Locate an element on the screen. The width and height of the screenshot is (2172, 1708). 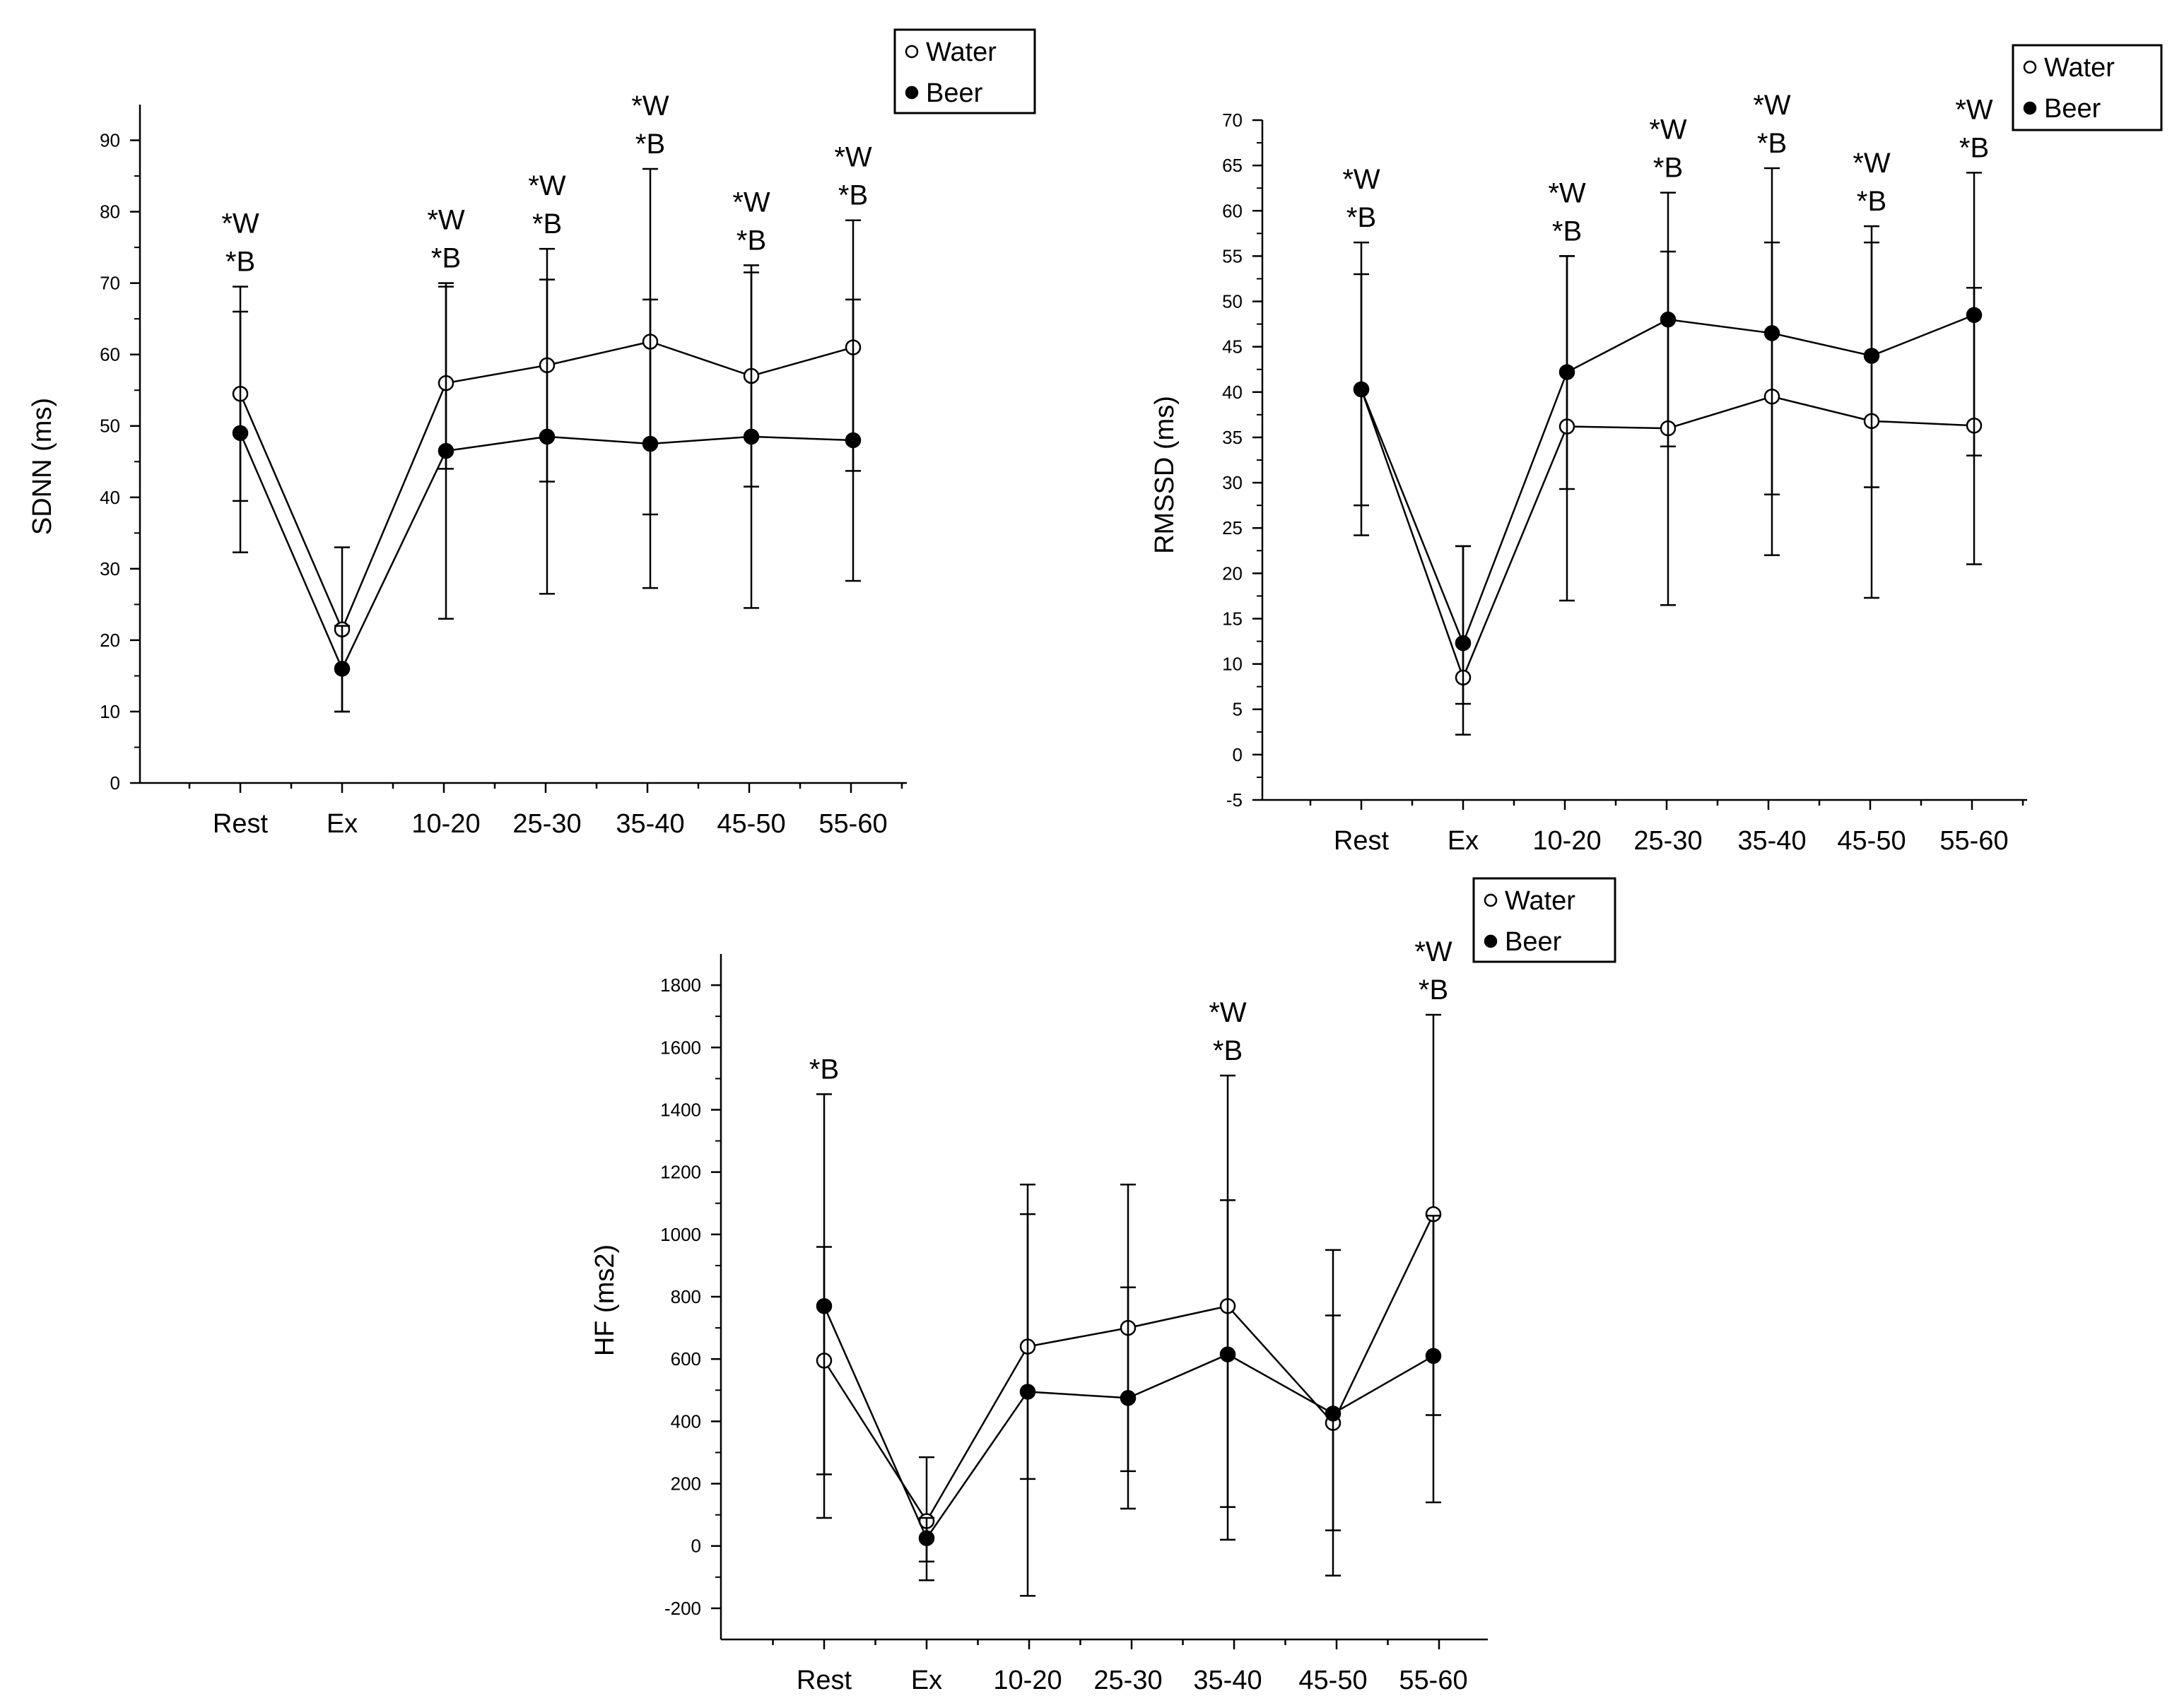
legend-label-water: Water is located at coordinates (1540, 901).